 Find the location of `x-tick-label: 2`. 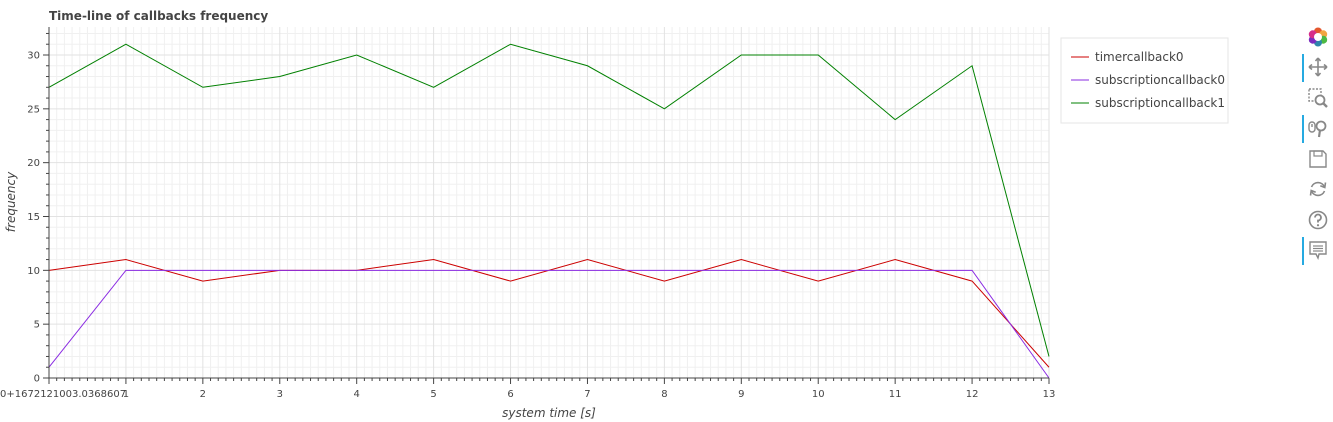

x-tick-label: 2 is located at coordinates (203, 394).